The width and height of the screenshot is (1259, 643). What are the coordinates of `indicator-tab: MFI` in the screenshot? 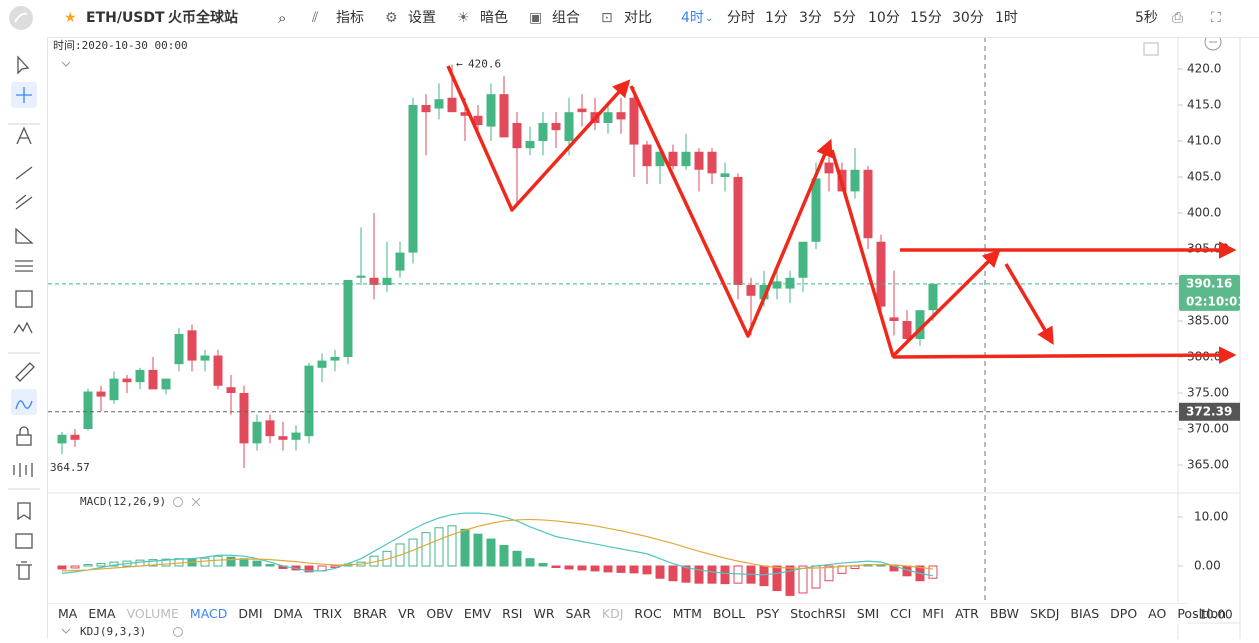 It's located at (933, 613).